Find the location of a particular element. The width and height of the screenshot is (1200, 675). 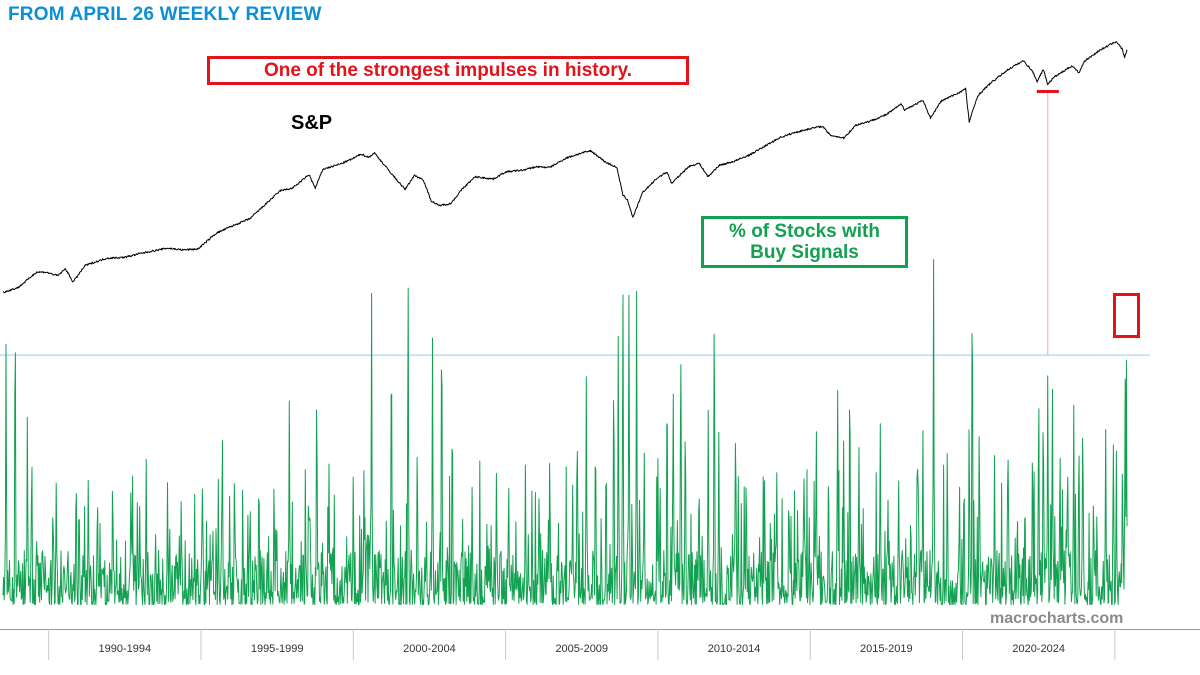

sp-series-label: S&P is located at coordinates (312, 123).